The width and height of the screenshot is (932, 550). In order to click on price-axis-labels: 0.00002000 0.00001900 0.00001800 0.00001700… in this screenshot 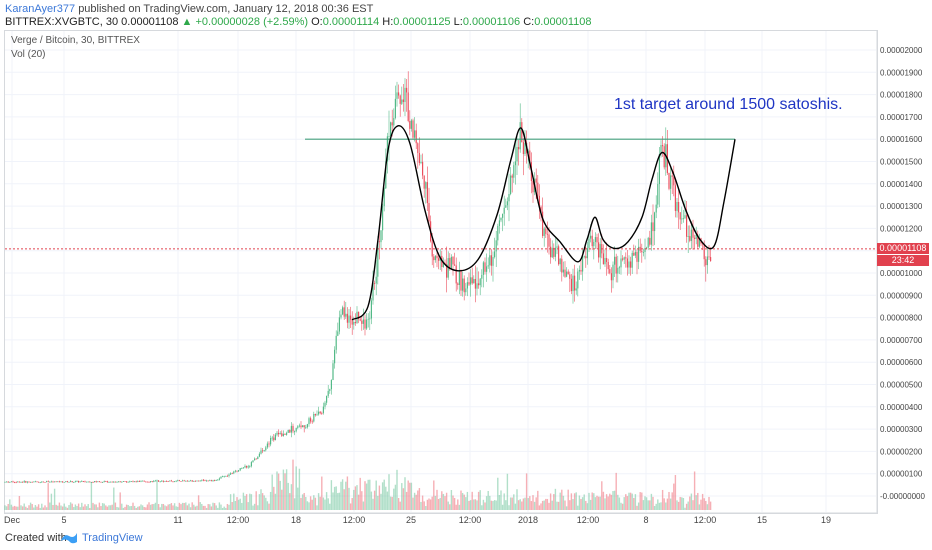, I will do `click(902, 273)`.